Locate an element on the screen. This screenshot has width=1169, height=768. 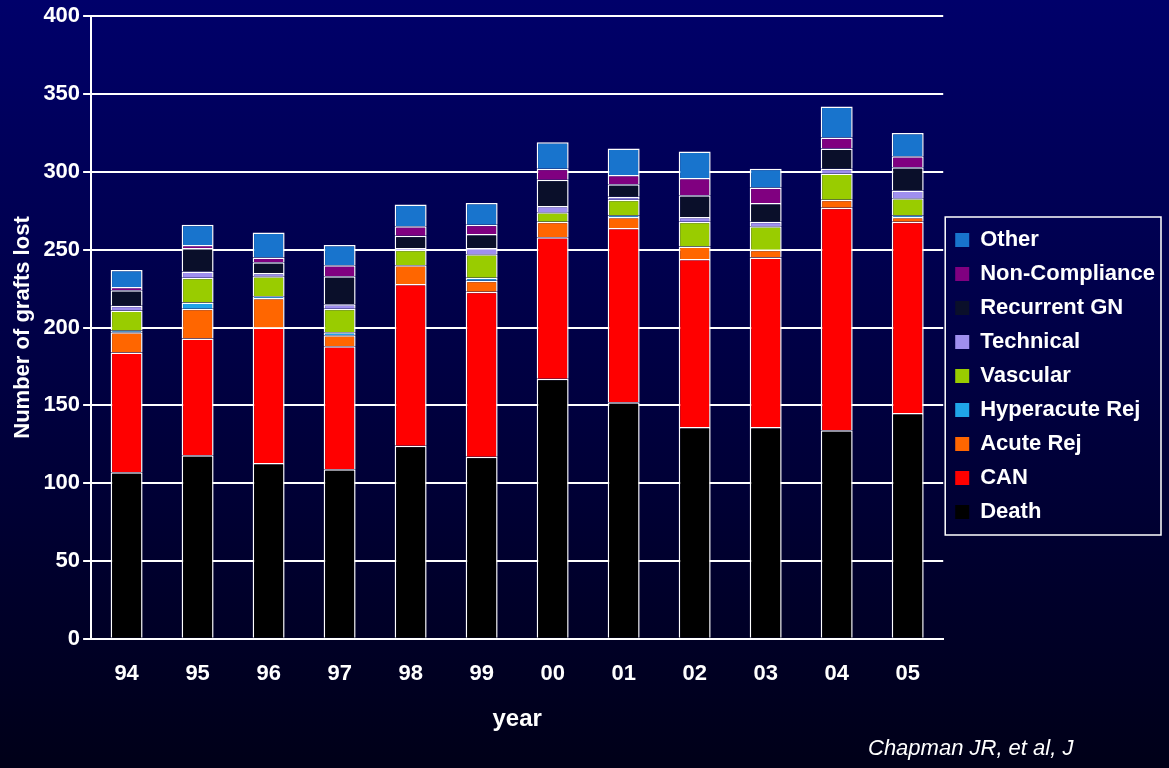
x-tick-label: 04 is located at coordinates (837, 673).